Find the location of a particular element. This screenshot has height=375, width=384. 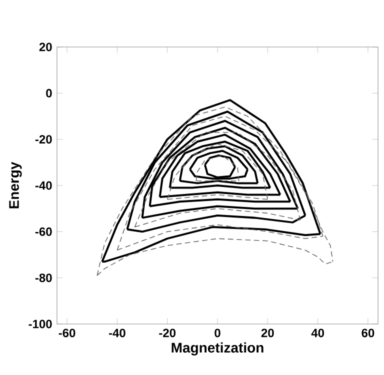

x-tick-label: -20 is located at coordinates (167, 333).